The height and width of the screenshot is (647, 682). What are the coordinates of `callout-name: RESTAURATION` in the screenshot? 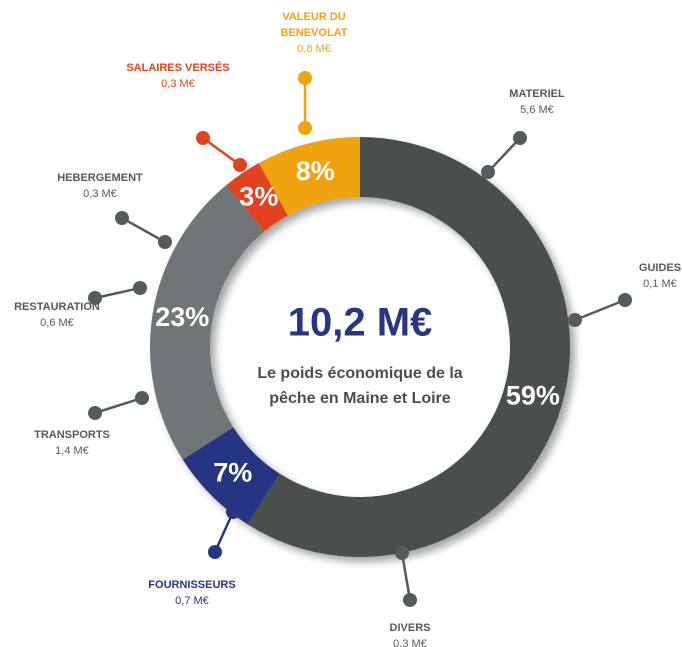 It's located at (57, 307).